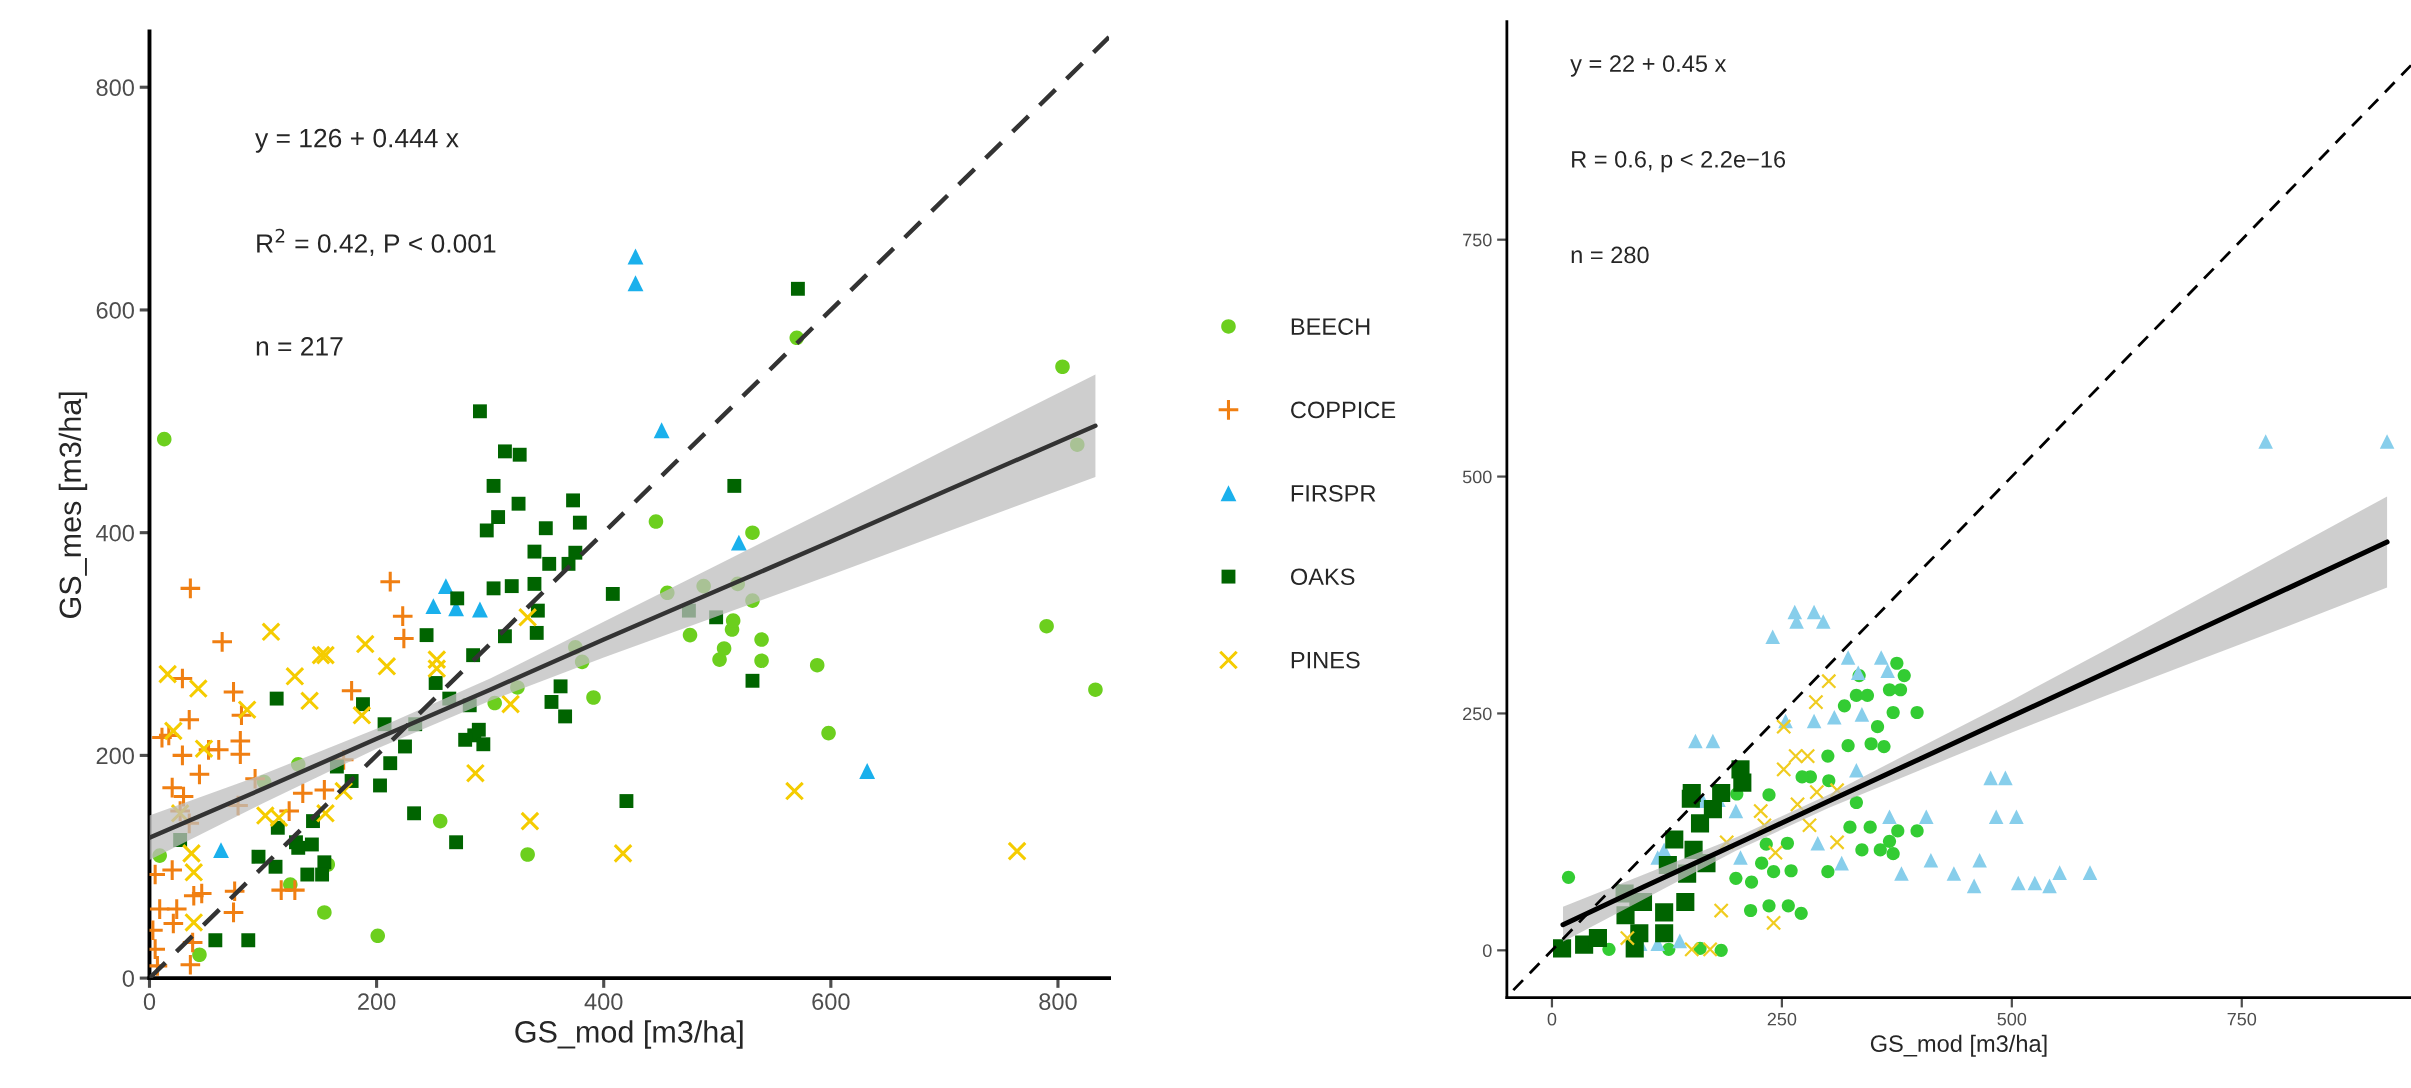 The image size is (2411, 1088). I want to click on annotation: R$^{2}$ = 0.42, P < 0.001, so click(376, 242).